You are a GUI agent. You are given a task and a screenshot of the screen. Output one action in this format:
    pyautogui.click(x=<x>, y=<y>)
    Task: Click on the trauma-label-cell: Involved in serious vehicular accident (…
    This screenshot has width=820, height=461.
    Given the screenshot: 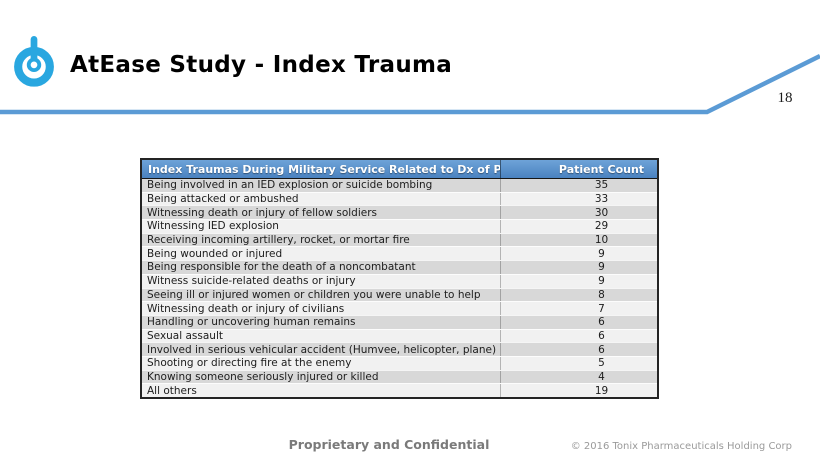 What is the action you would take?
    pyautogui.click(x=322, y=349)
    